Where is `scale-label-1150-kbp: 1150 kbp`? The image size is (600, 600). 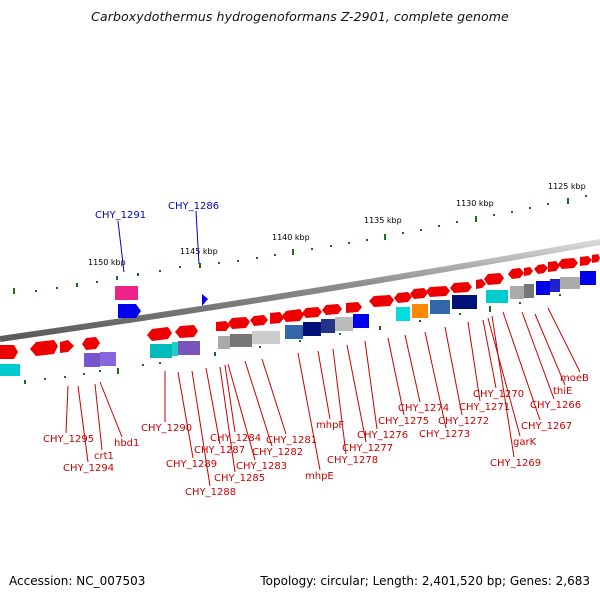
scale-label-1150-kbp: 1150 kbp is located at coordinates (107, 262).